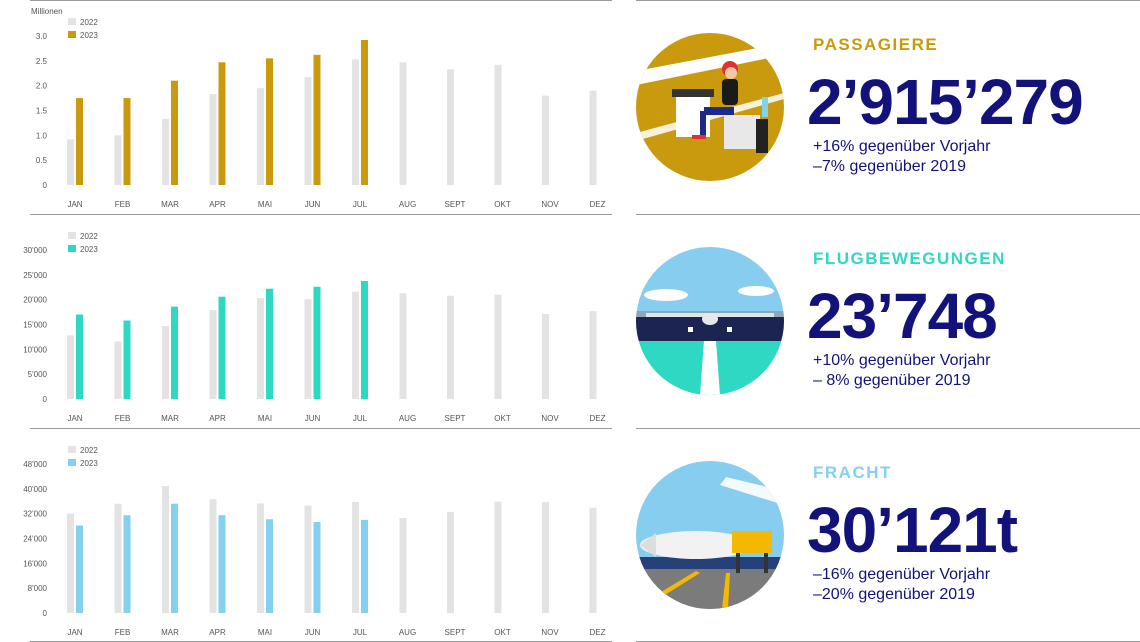 The width and height of the screenshot is (1140, 642). What do you see at coordinates (909, 258) in the screenshot?
I see `metric-label: FLUGBEWEGUNGEN` at bounding box center [909, 258].